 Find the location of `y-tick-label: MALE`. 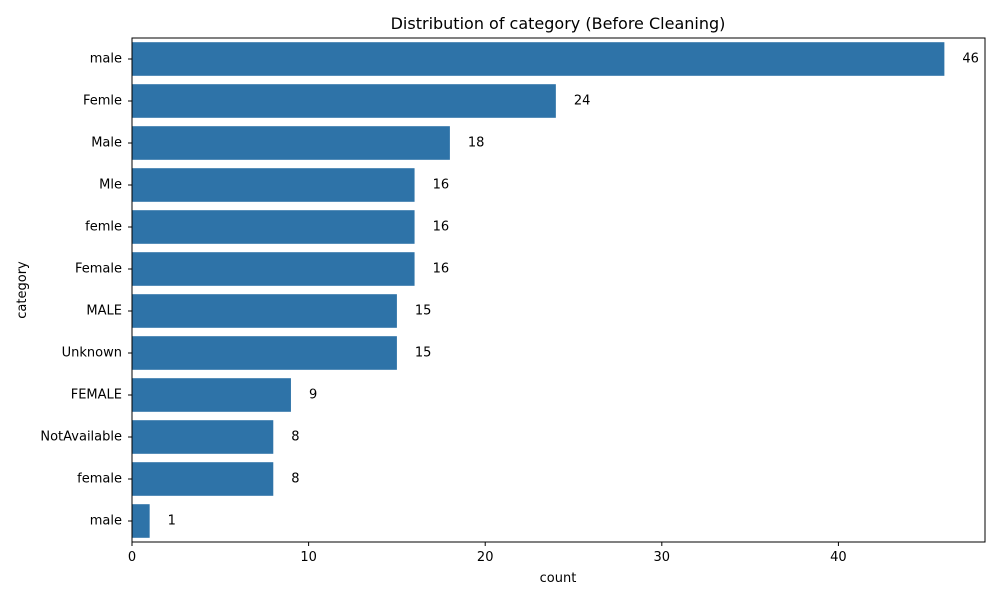

y-tick-label: MALE is located at coordinates (104, 311).